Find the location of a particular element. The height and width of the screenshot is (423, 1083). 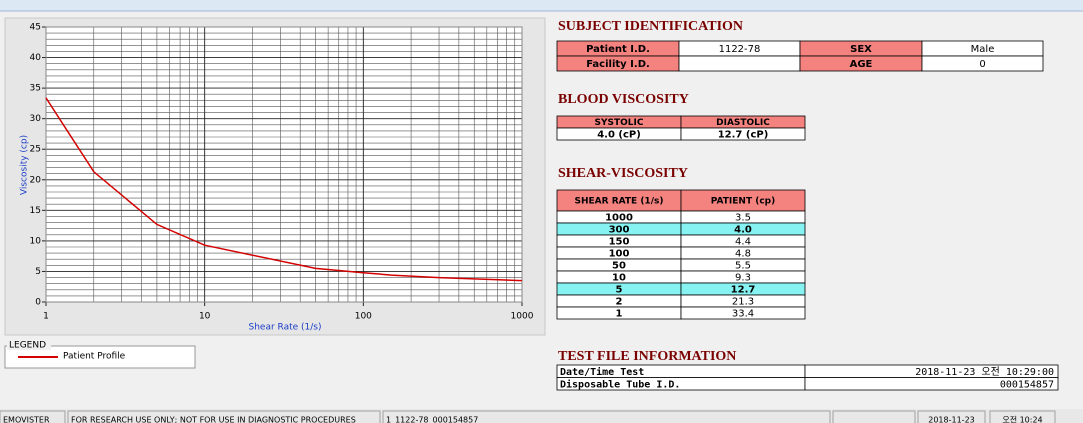

legend-box is located at coordinates (100, 357).